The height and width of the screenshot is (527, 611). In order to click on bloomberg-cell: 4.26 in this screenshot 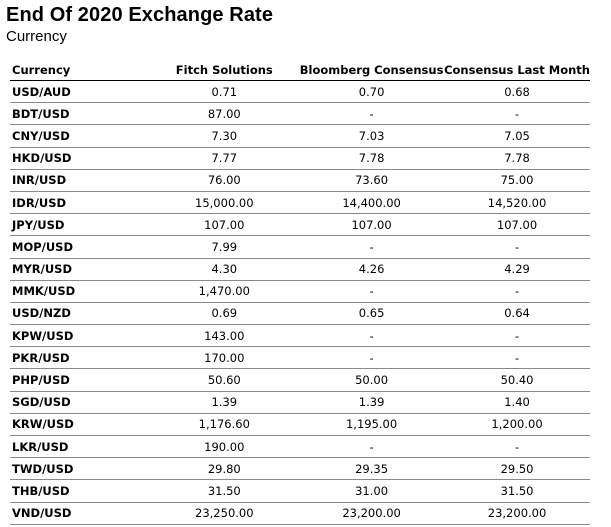, I will do `click(372, 269)`.